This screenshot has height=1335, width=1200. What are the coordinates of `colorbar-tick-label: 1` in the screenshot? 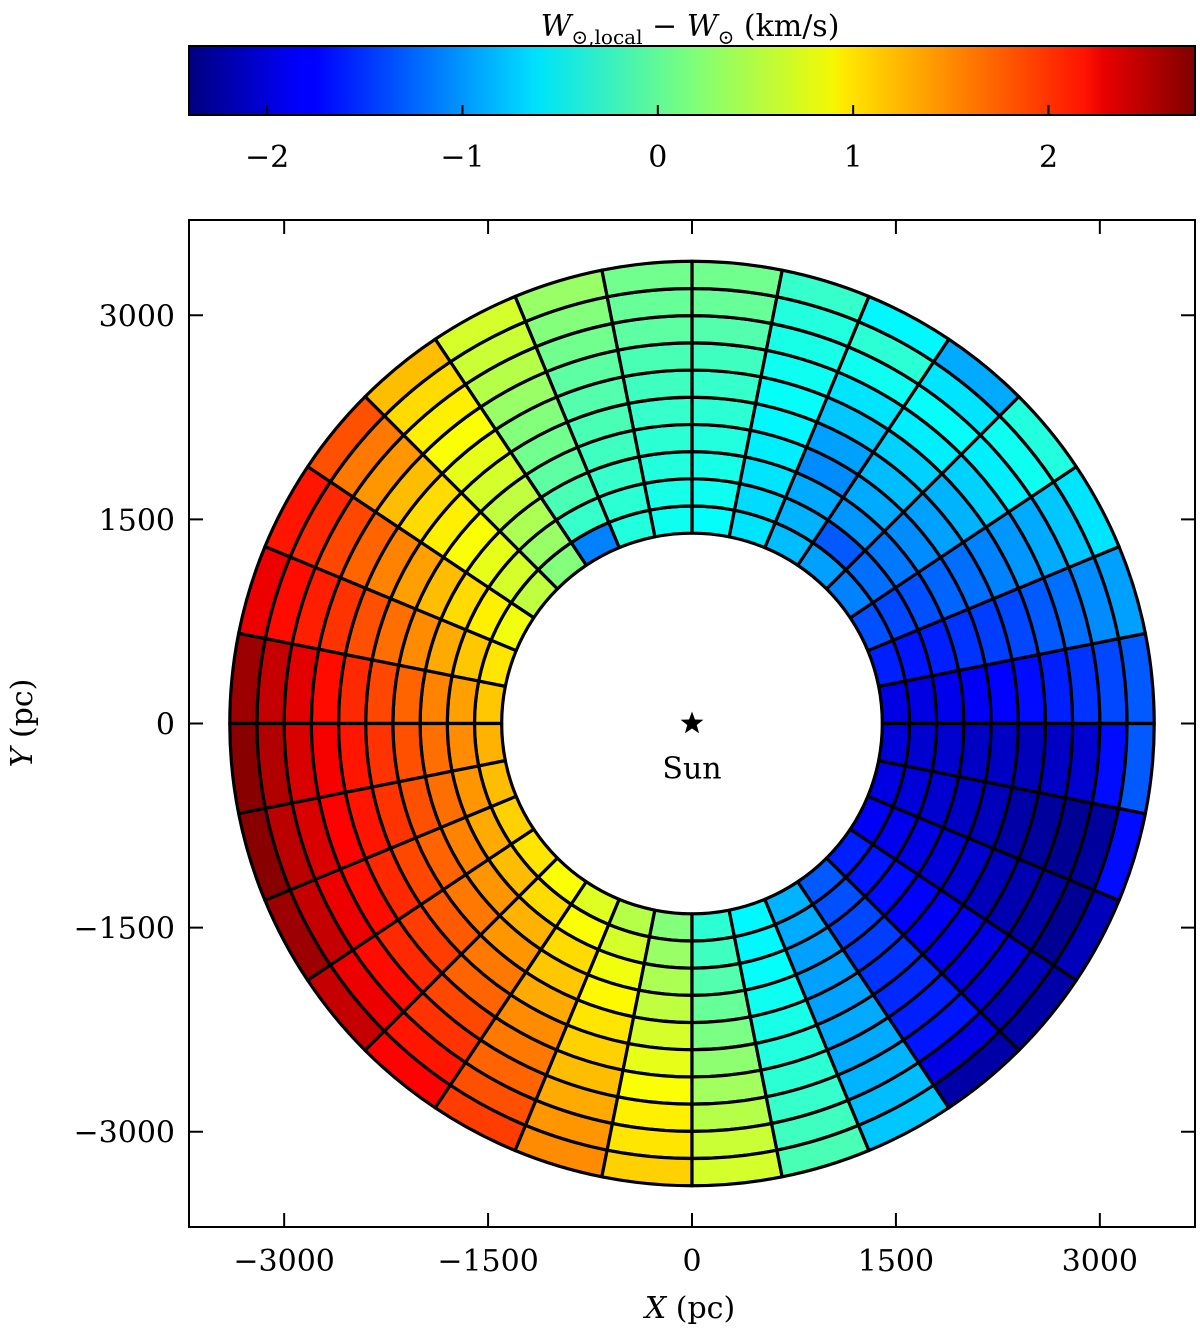 It's located at (853, 157).